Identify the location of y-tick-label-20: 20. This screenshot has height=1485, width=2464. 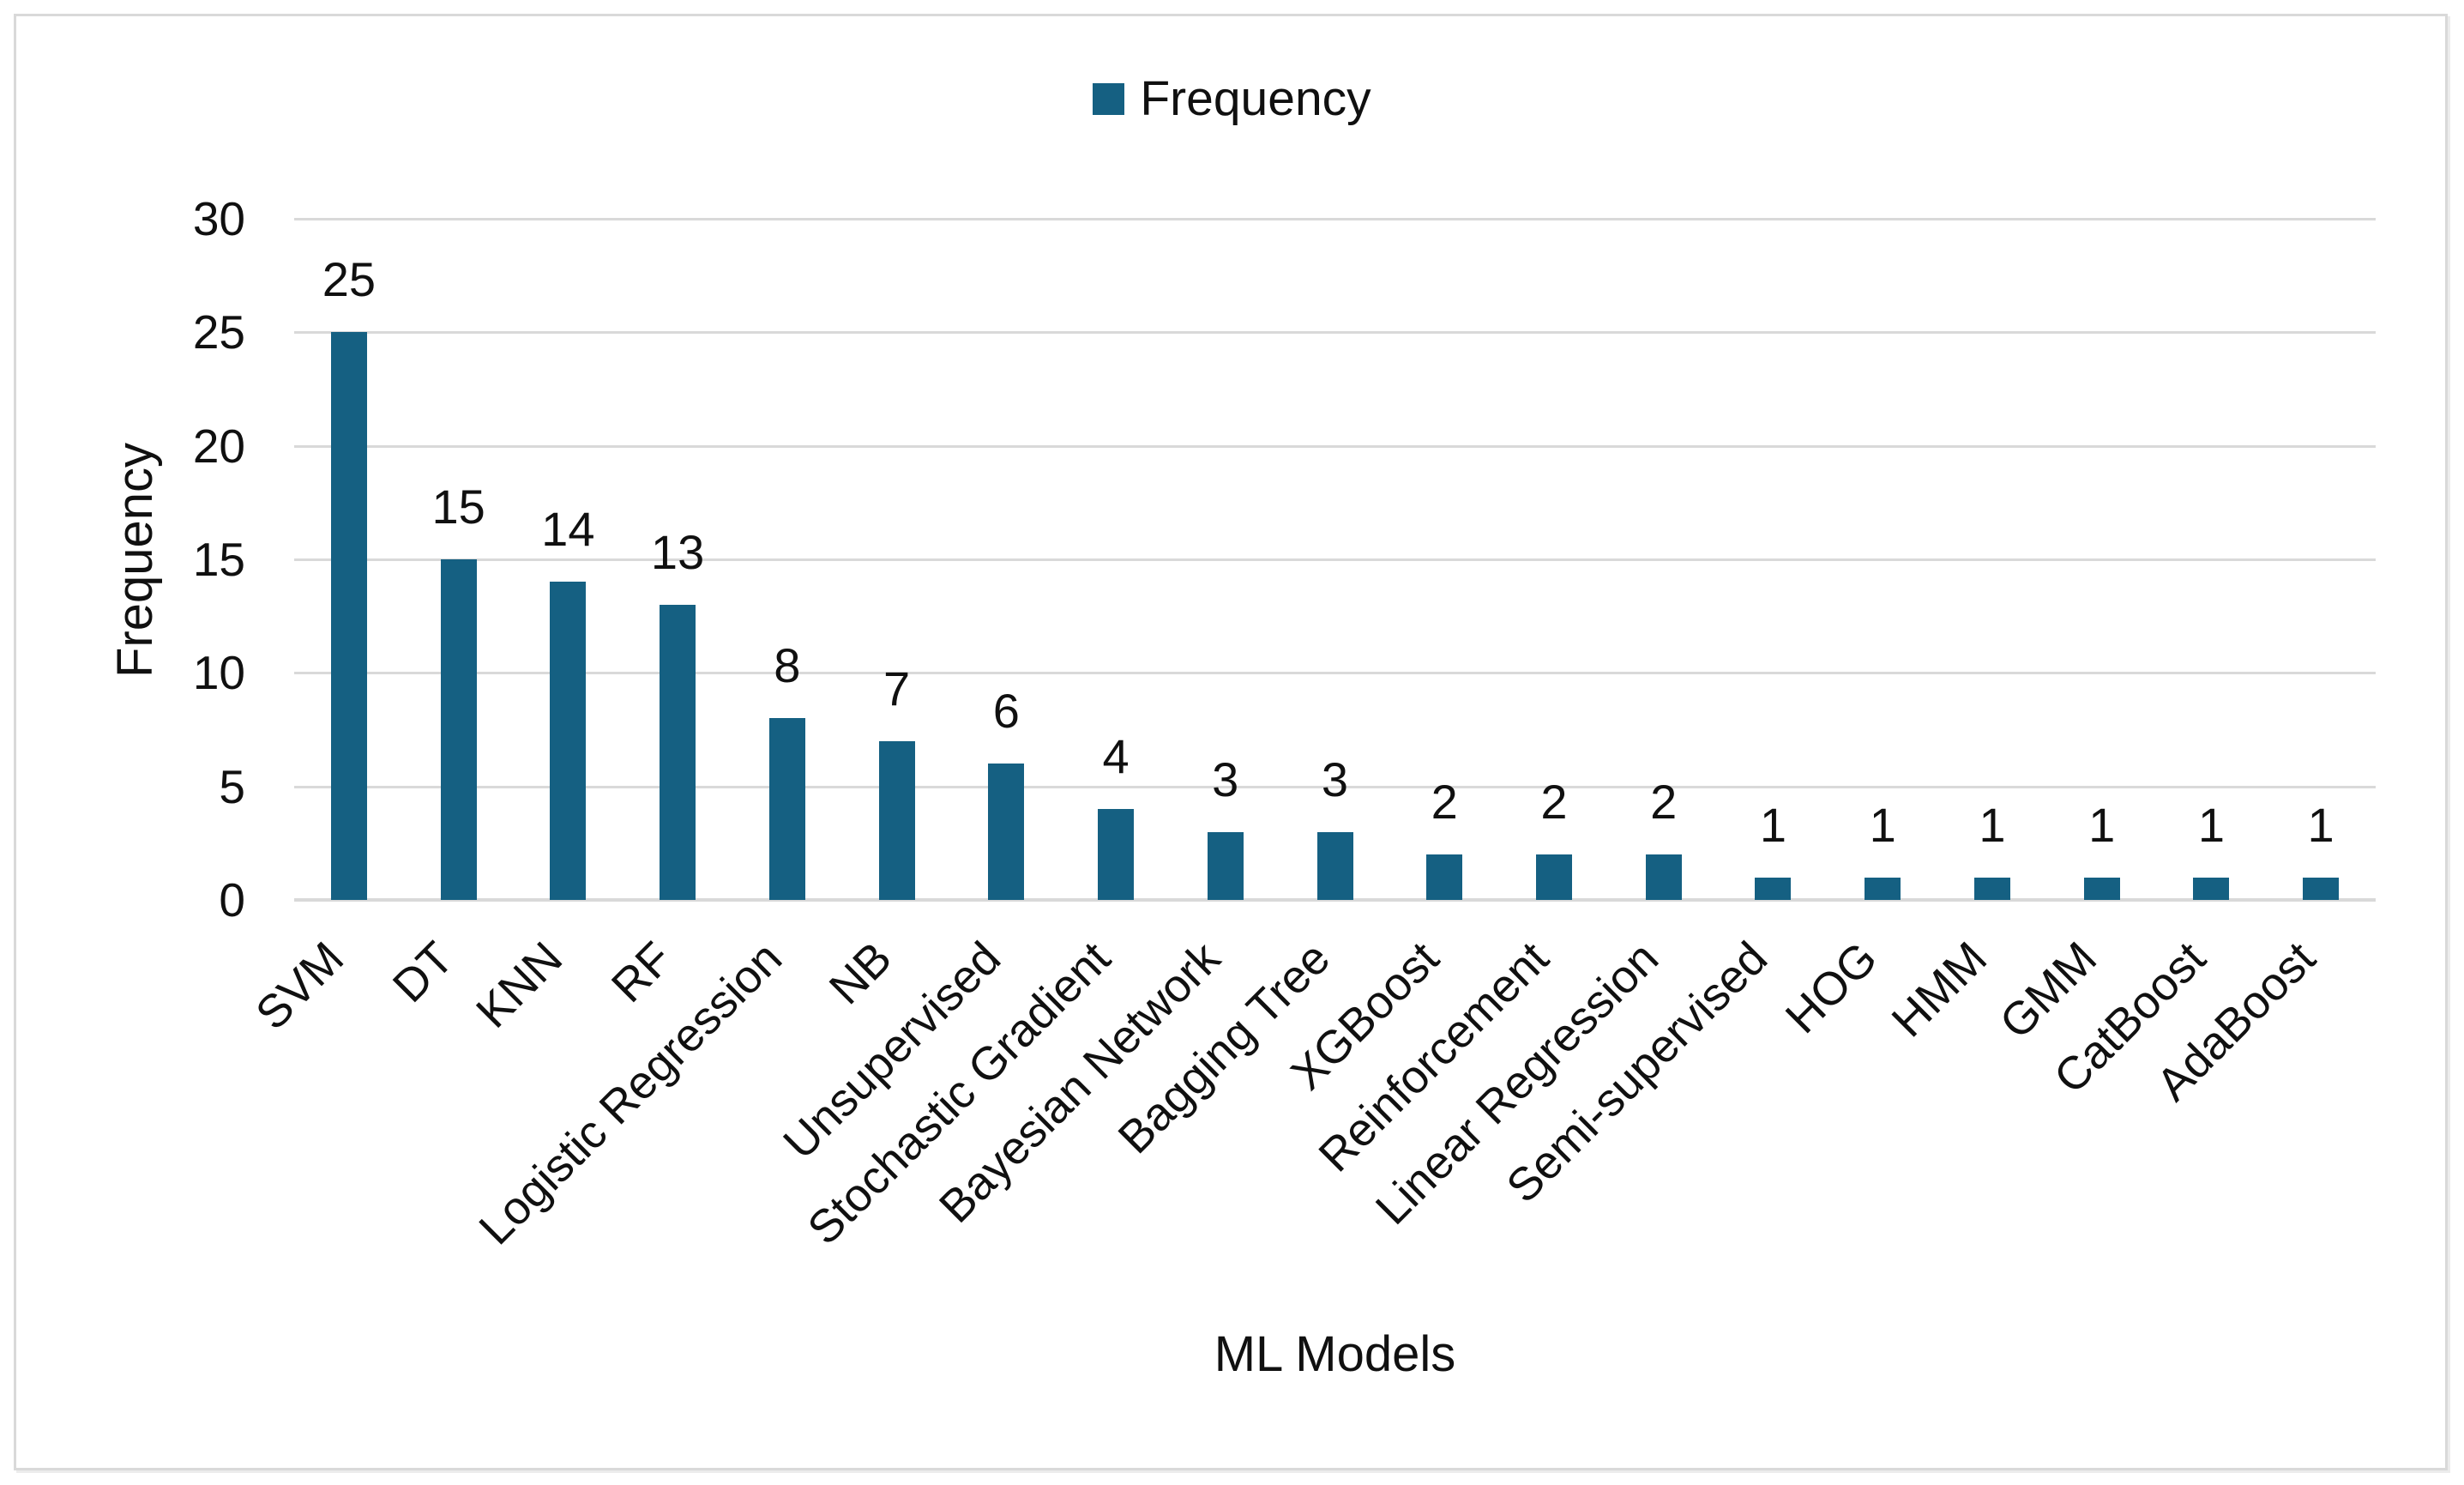
(218, 446).